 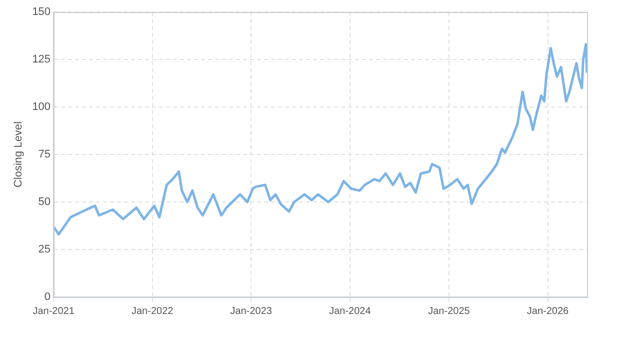 What do you see at coordinates (41, 60) in the screenshot?
I see `y-tick-label: 125` at bounding box center [41, 60].